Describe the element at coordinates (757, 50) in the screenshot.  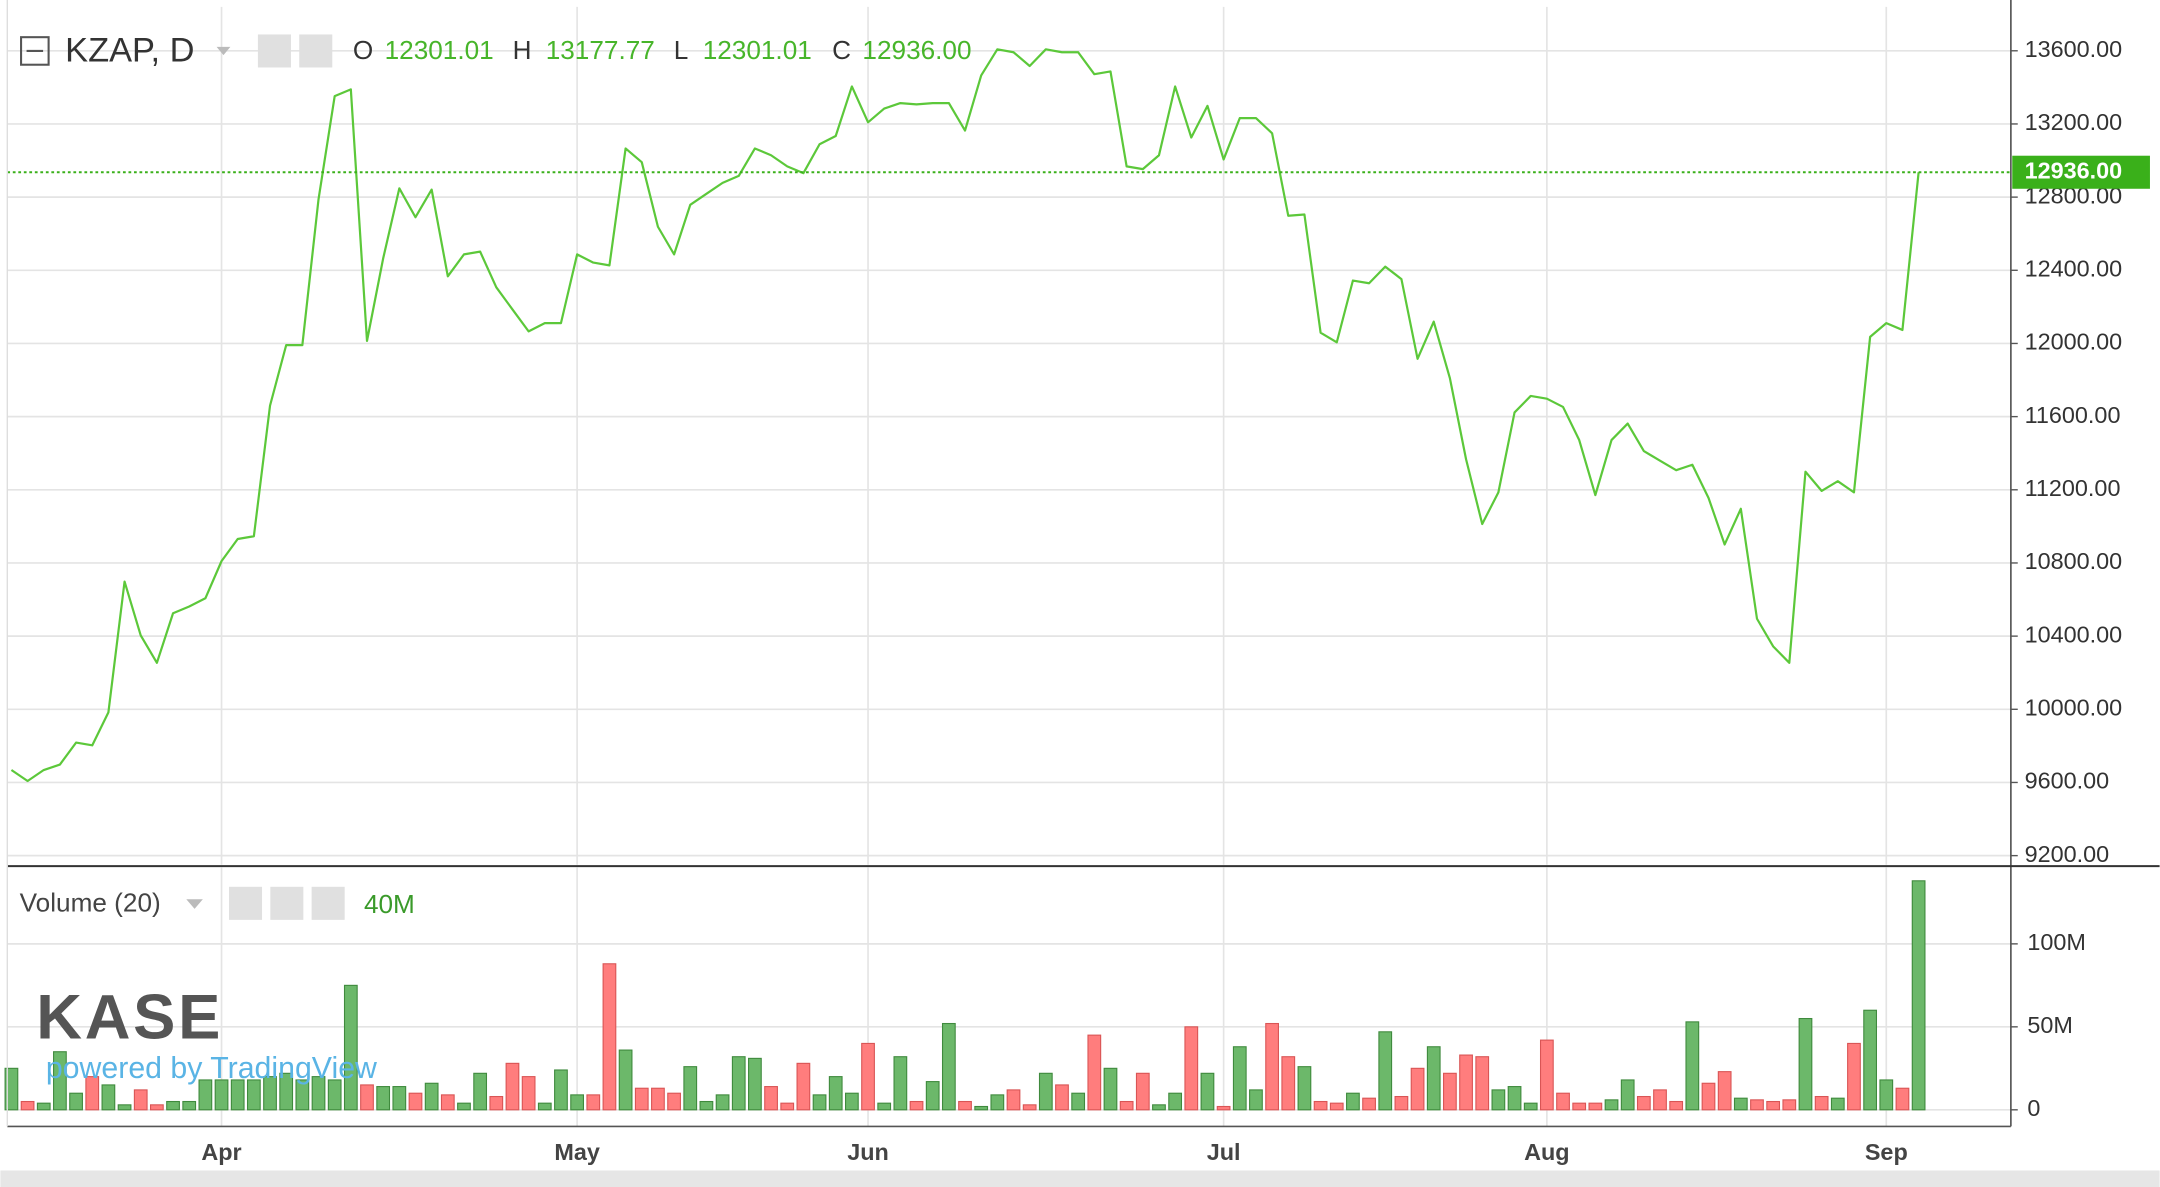
I see `low-value: 12301.01` at that location.